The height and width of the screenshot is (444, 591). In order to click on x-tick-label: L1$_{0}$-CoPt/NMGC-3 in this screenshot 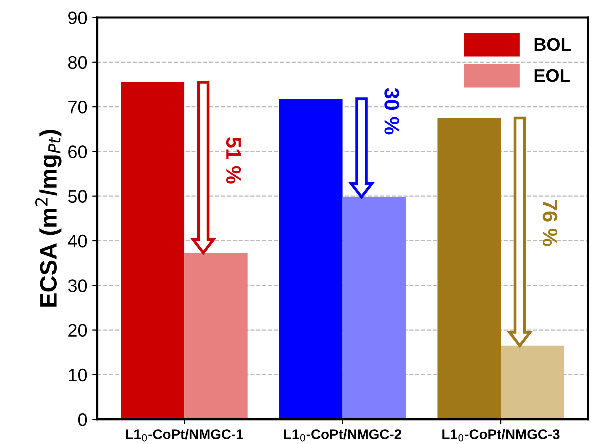, I will do `click(501, 435)`.